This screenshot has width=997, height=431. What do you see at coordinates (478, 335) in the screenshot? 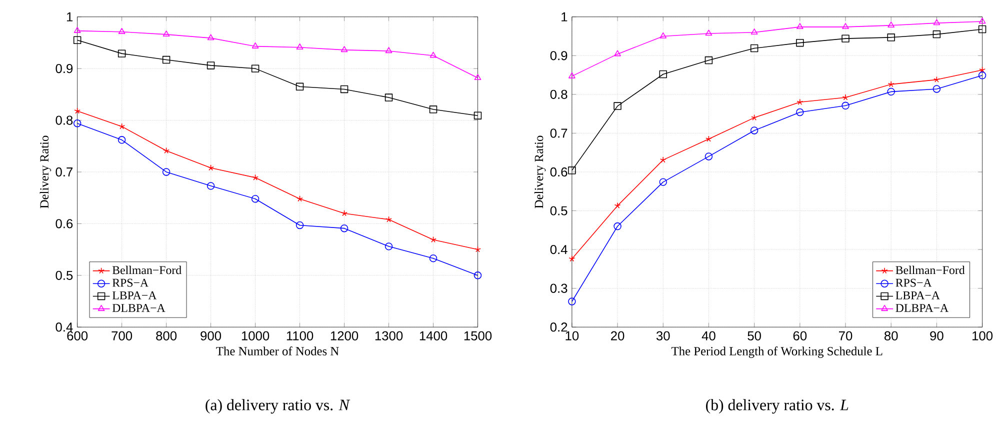
I see `x-tick-label: 1500` at bounding box center [478, 335].